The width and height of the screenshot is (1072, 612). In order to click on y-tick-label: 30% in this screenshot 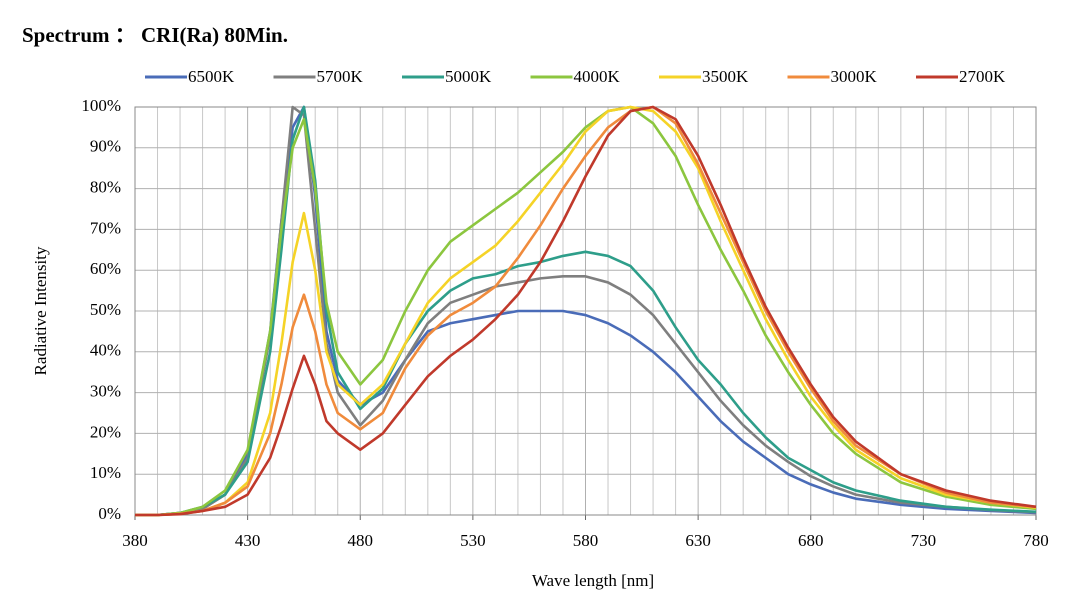, I will do `click(105, 391)`.